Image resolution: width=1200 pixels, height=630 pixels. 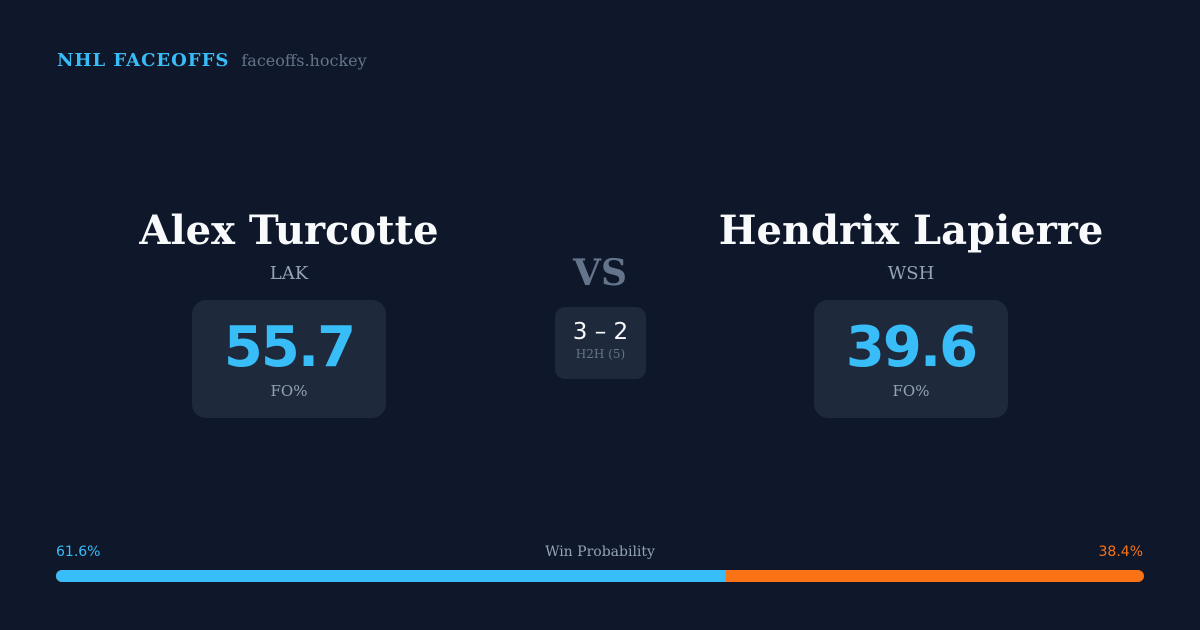 I want to click on h2h-label: H2H (5), so click(x=600, y=354).